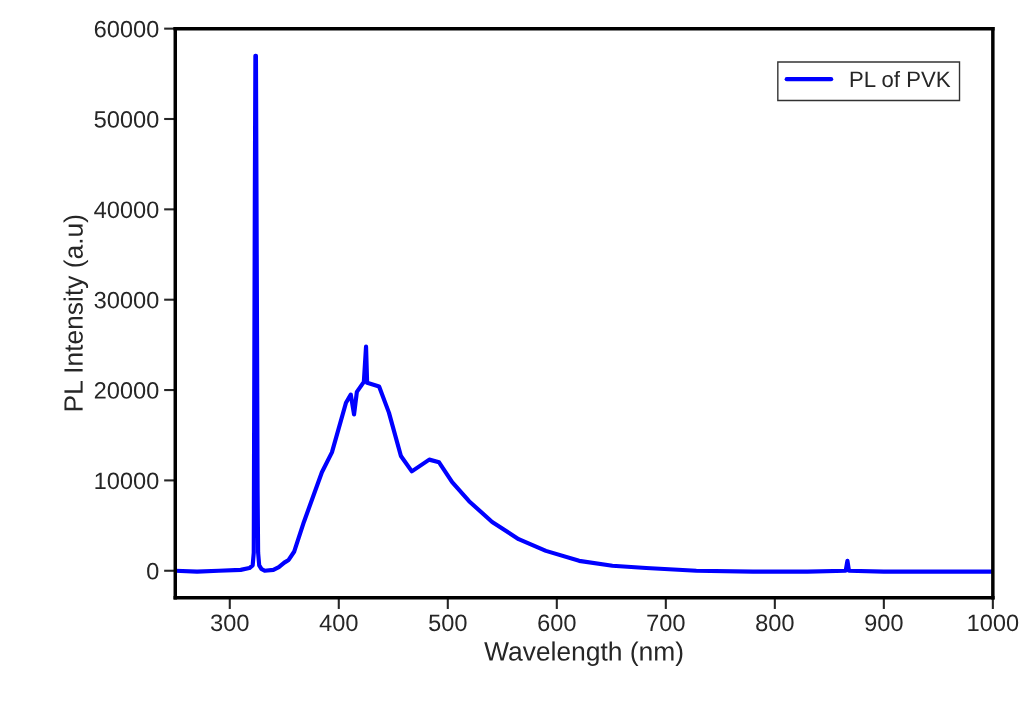 Image resolution: width=1031 pixels, height=716 pixels. What do you see at coordinates (448, 623) in the screenshot?
I see `x-tick-label: 500` at bounding box center [448, 623].